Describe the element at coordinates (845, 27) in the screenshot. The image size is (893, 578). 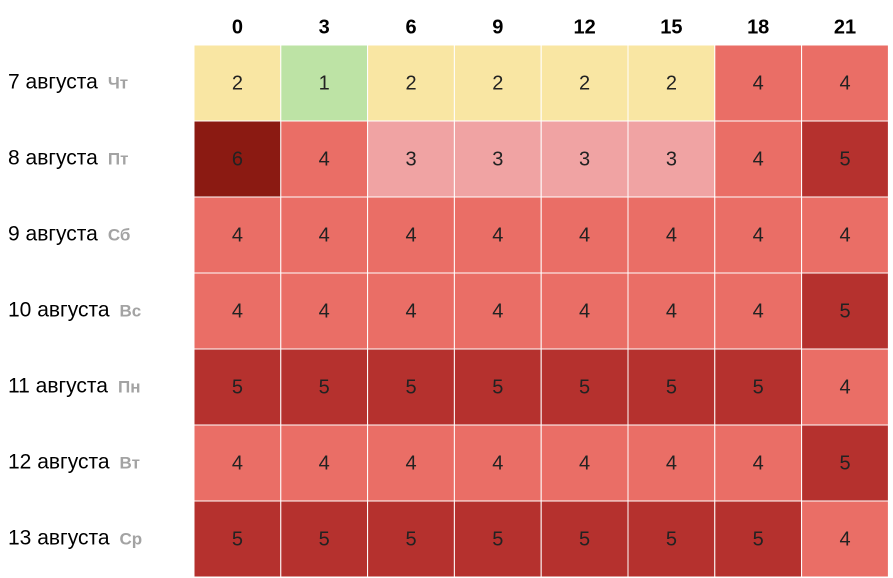
I see `hour-label: 21` at that location.